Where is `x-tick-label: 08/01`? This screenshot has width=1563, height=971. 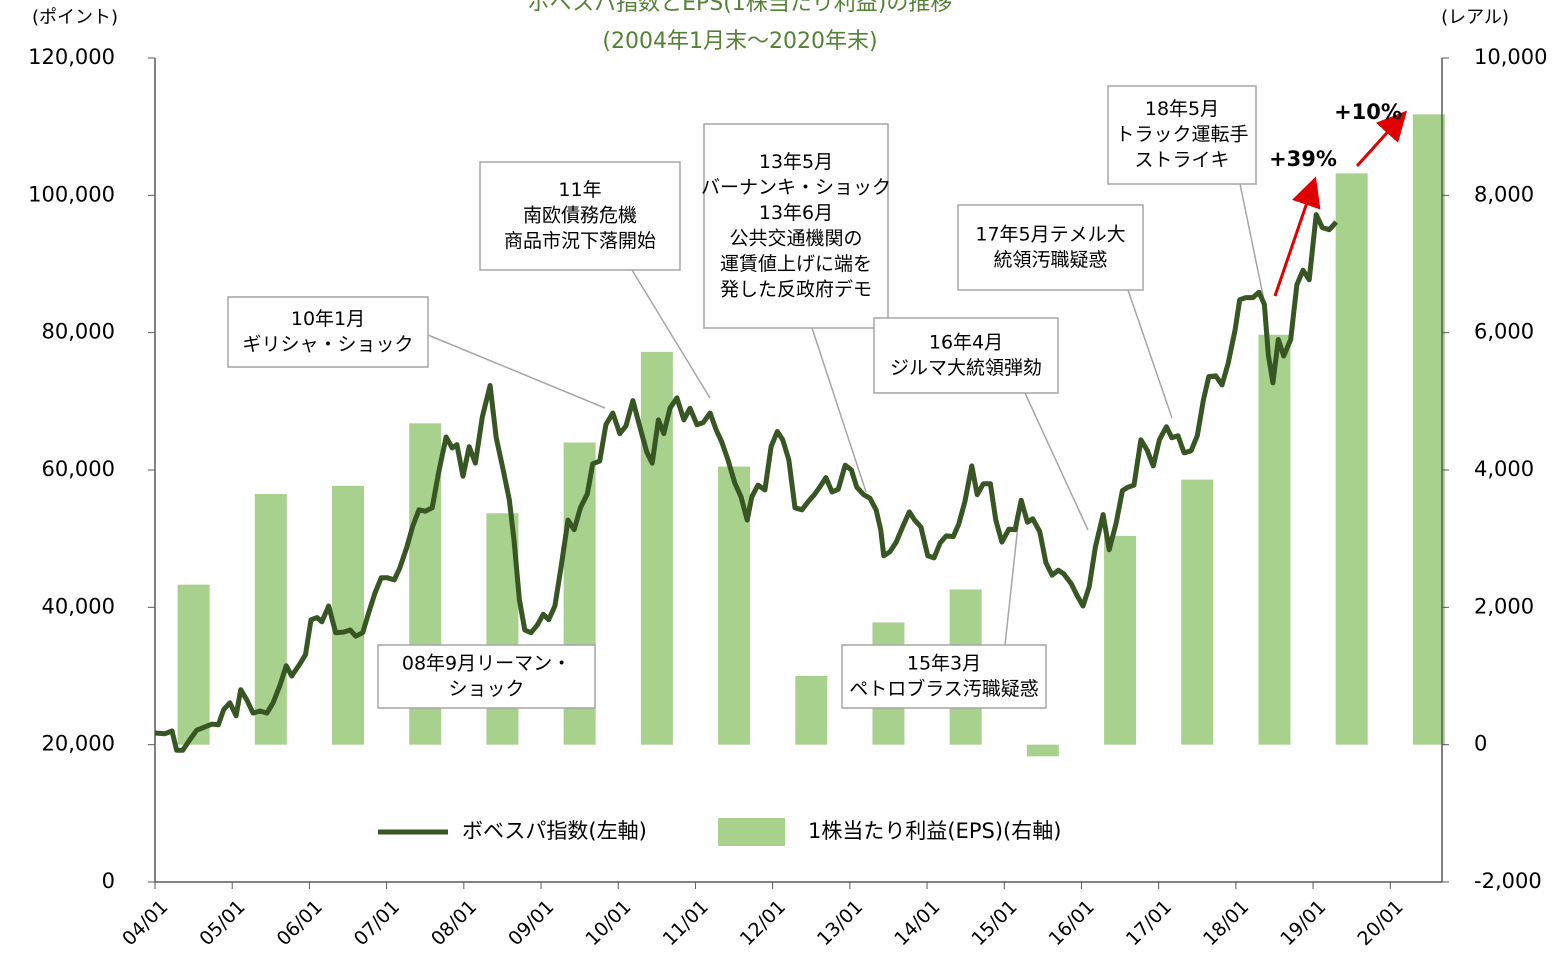 x-tick-label: 08/01 is located at coordinates (454, 923).